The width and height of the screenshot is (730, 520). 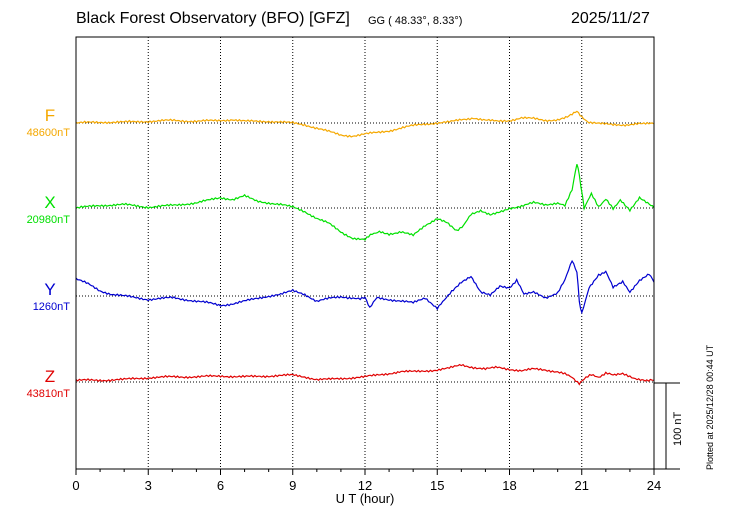 What do you see at coordinates (49, 133) in the screenshot?
I see `baseline-value-F: 48600nT` at bounding box center [49, 133].